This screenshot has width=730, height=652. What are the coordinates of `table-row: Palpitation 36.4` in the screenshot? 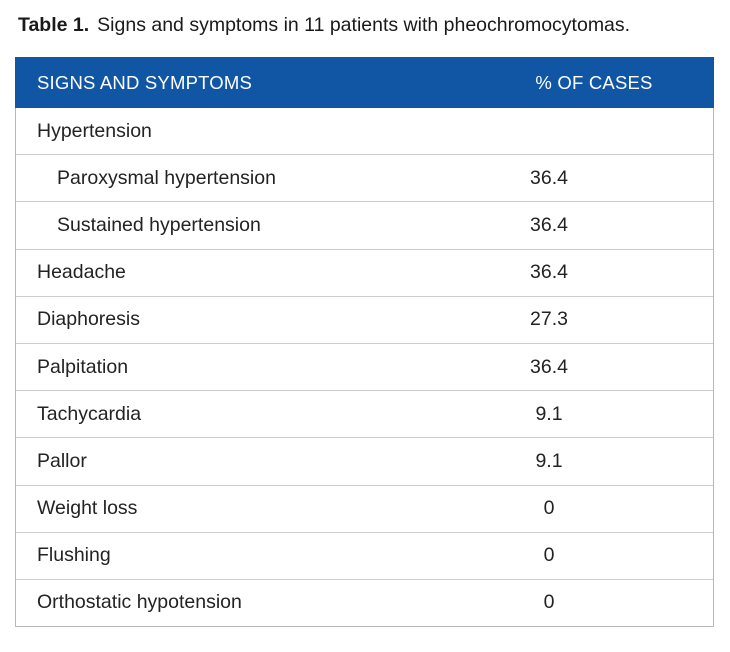 It's located at (364, 366).